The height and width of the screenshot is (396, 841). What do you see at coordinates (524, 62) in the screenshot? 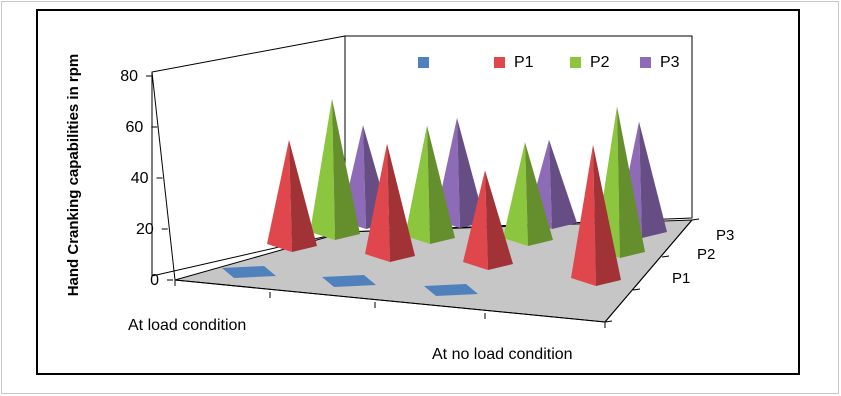
I see `legend-label-p1: P1` at bounding box center [524, 62].